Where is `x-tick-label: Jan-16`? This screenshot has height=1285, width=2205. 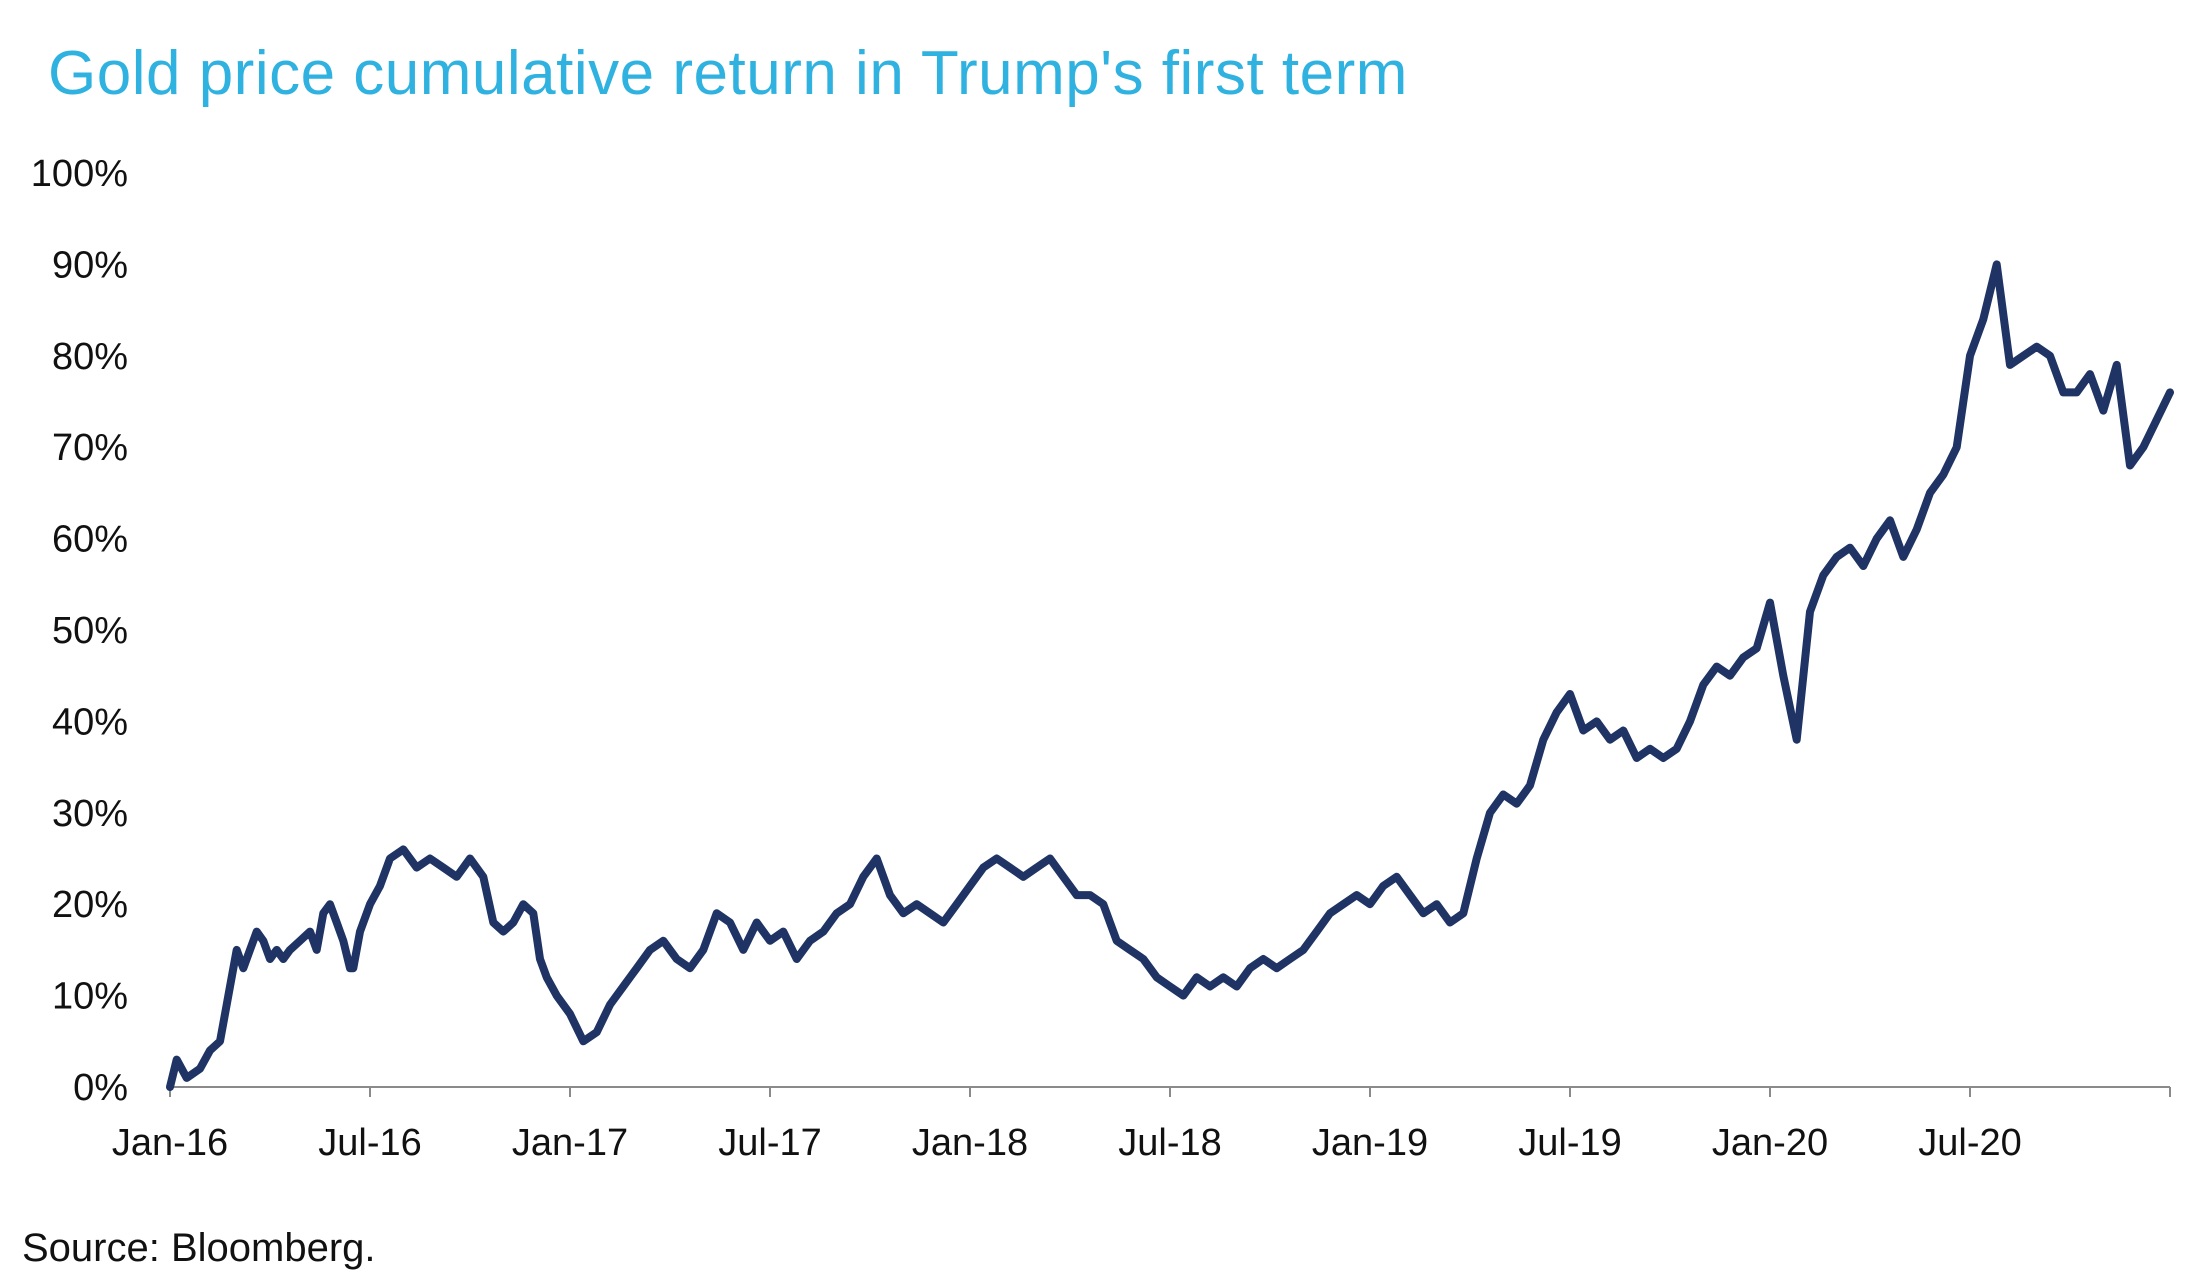
x-tick-label: Jan-16 is located at coordinates (170, 1143).